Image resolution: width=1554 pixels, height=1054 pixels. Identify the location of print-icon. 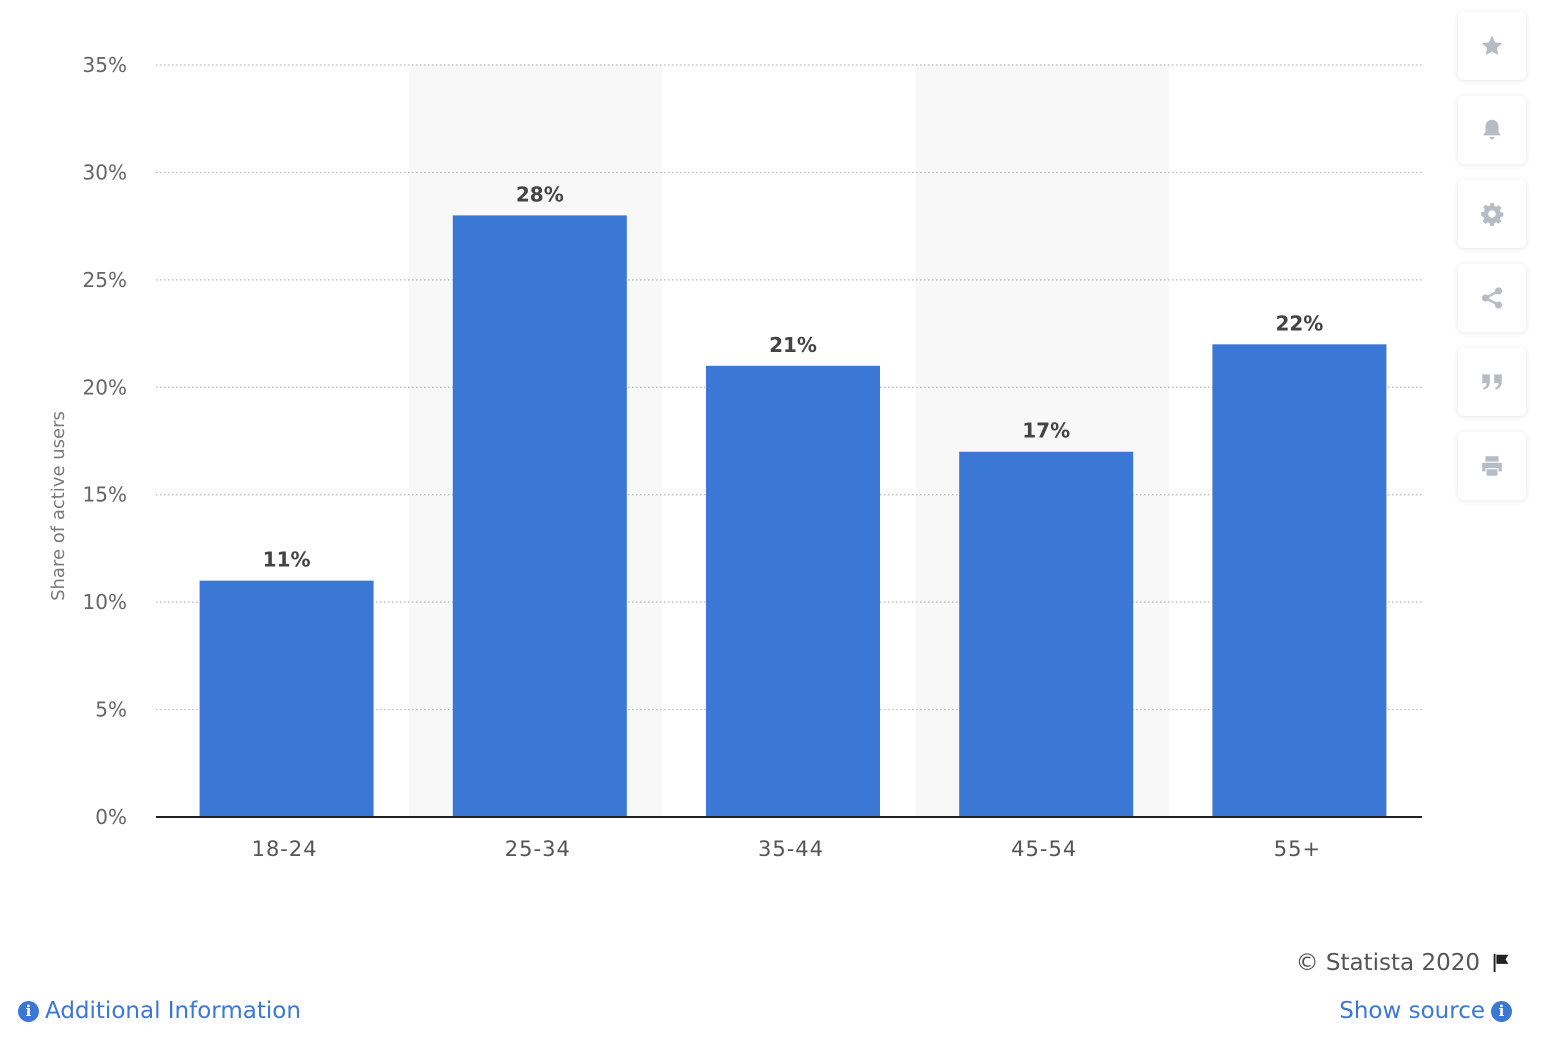
(1492, 466).